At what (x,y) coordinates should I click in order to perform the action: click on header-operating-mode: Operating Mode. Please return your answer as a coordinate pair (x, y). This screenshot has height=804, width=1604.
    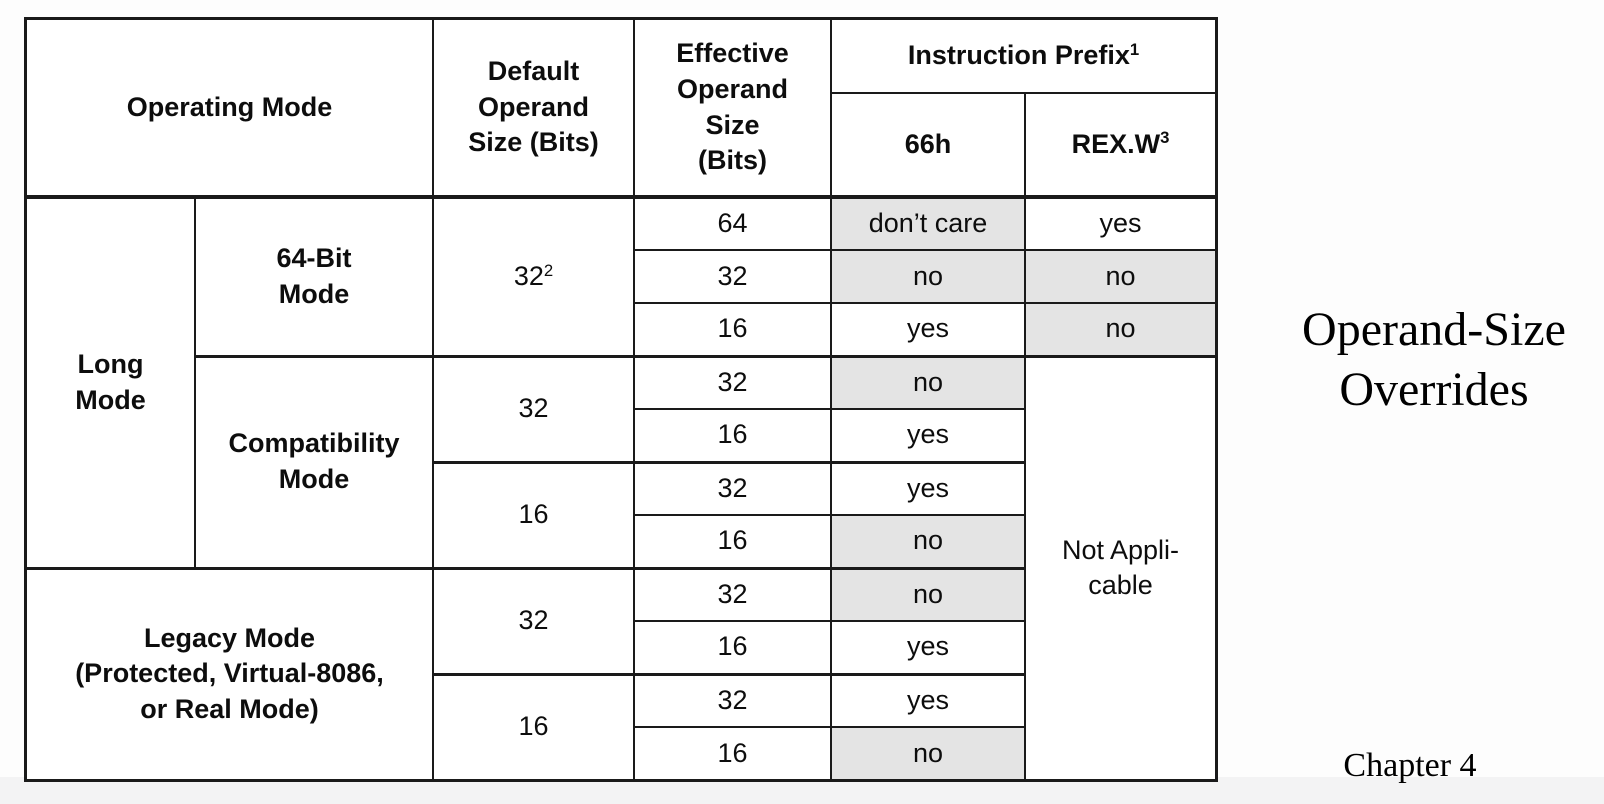
    Looking at the image, I should click on (229, 108).